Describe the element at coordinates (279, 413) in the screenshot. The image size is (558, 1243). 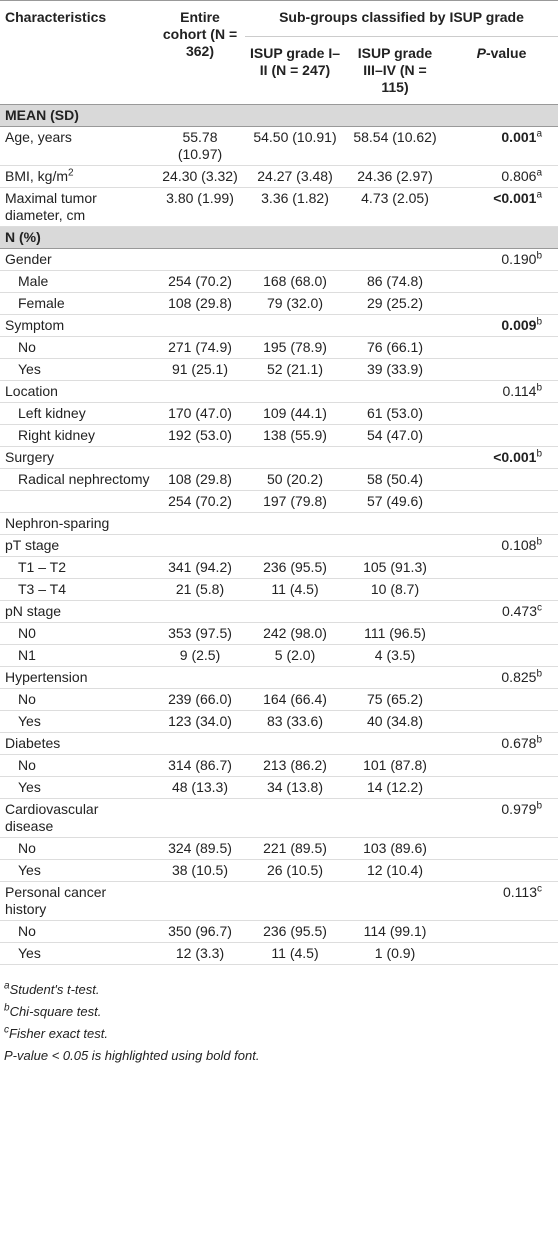
I see `table-row: Left kidney 170 (47.0) 109 (44.1) 61 (53.0)` at that location.